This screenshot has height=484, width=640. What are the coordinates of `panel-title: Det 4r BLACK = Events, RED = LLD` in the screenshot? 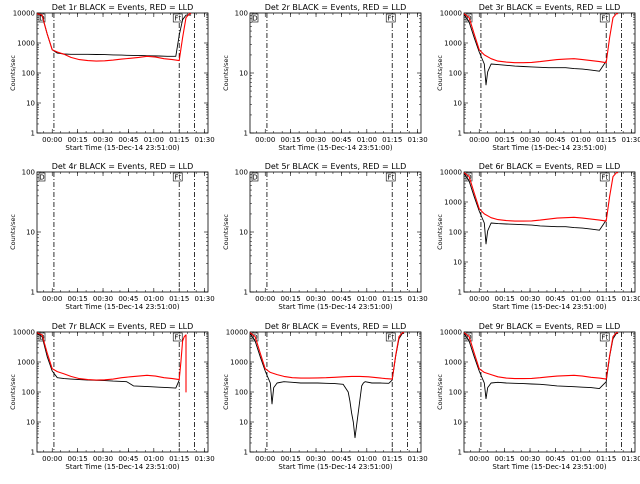 It's located at (123, 166).